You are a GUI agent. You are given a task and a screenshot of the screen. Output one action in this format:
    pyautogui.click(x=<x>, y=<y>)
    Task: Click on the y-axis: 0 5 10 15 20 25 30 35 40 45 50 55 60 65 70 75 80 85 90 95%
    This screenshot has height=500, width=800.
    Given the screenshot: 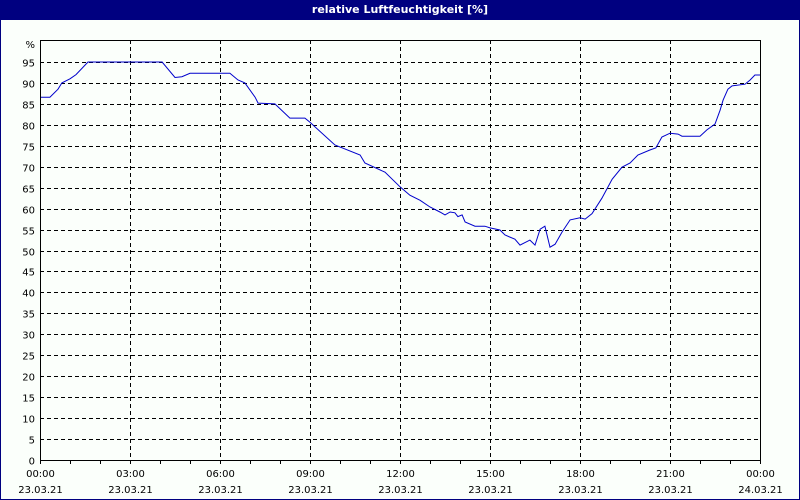 What is the action you would take?
    pyautogui.click(x=28, y=254)
    